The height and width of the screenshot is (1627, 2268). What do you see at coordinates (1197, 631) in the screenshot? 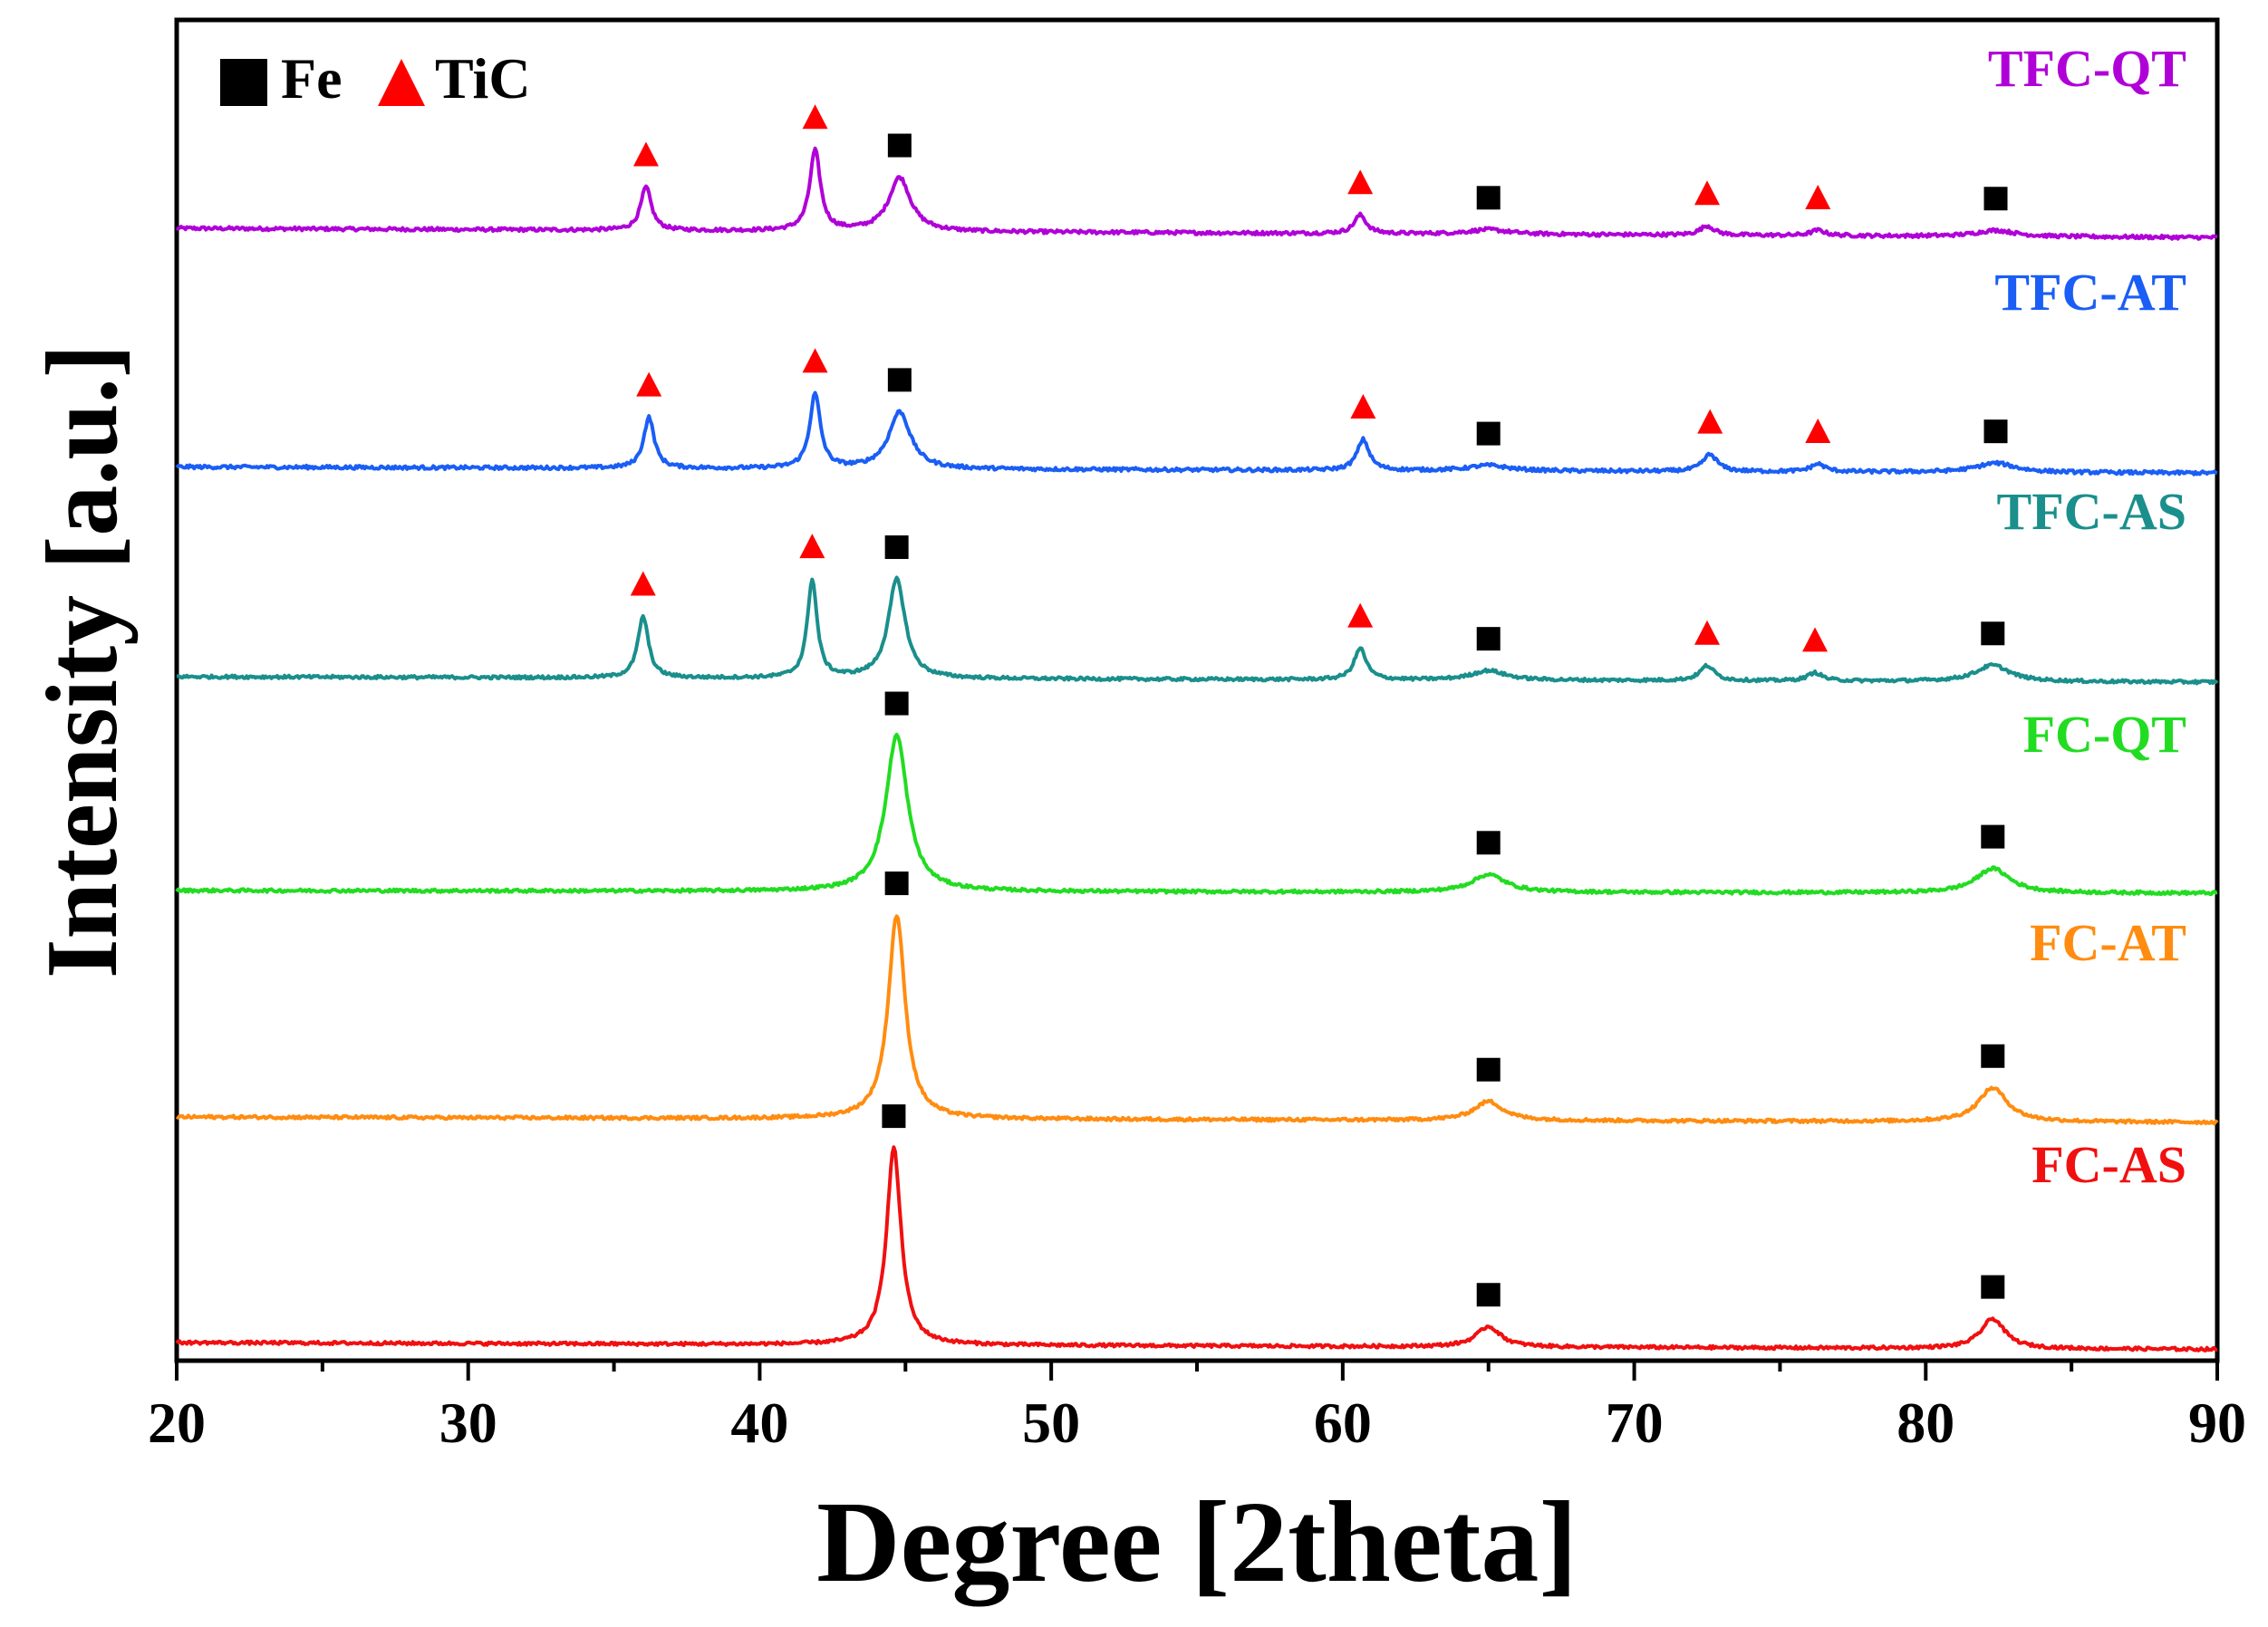
I see `series-line-tfc-as` at bounding box center [1197, 631].